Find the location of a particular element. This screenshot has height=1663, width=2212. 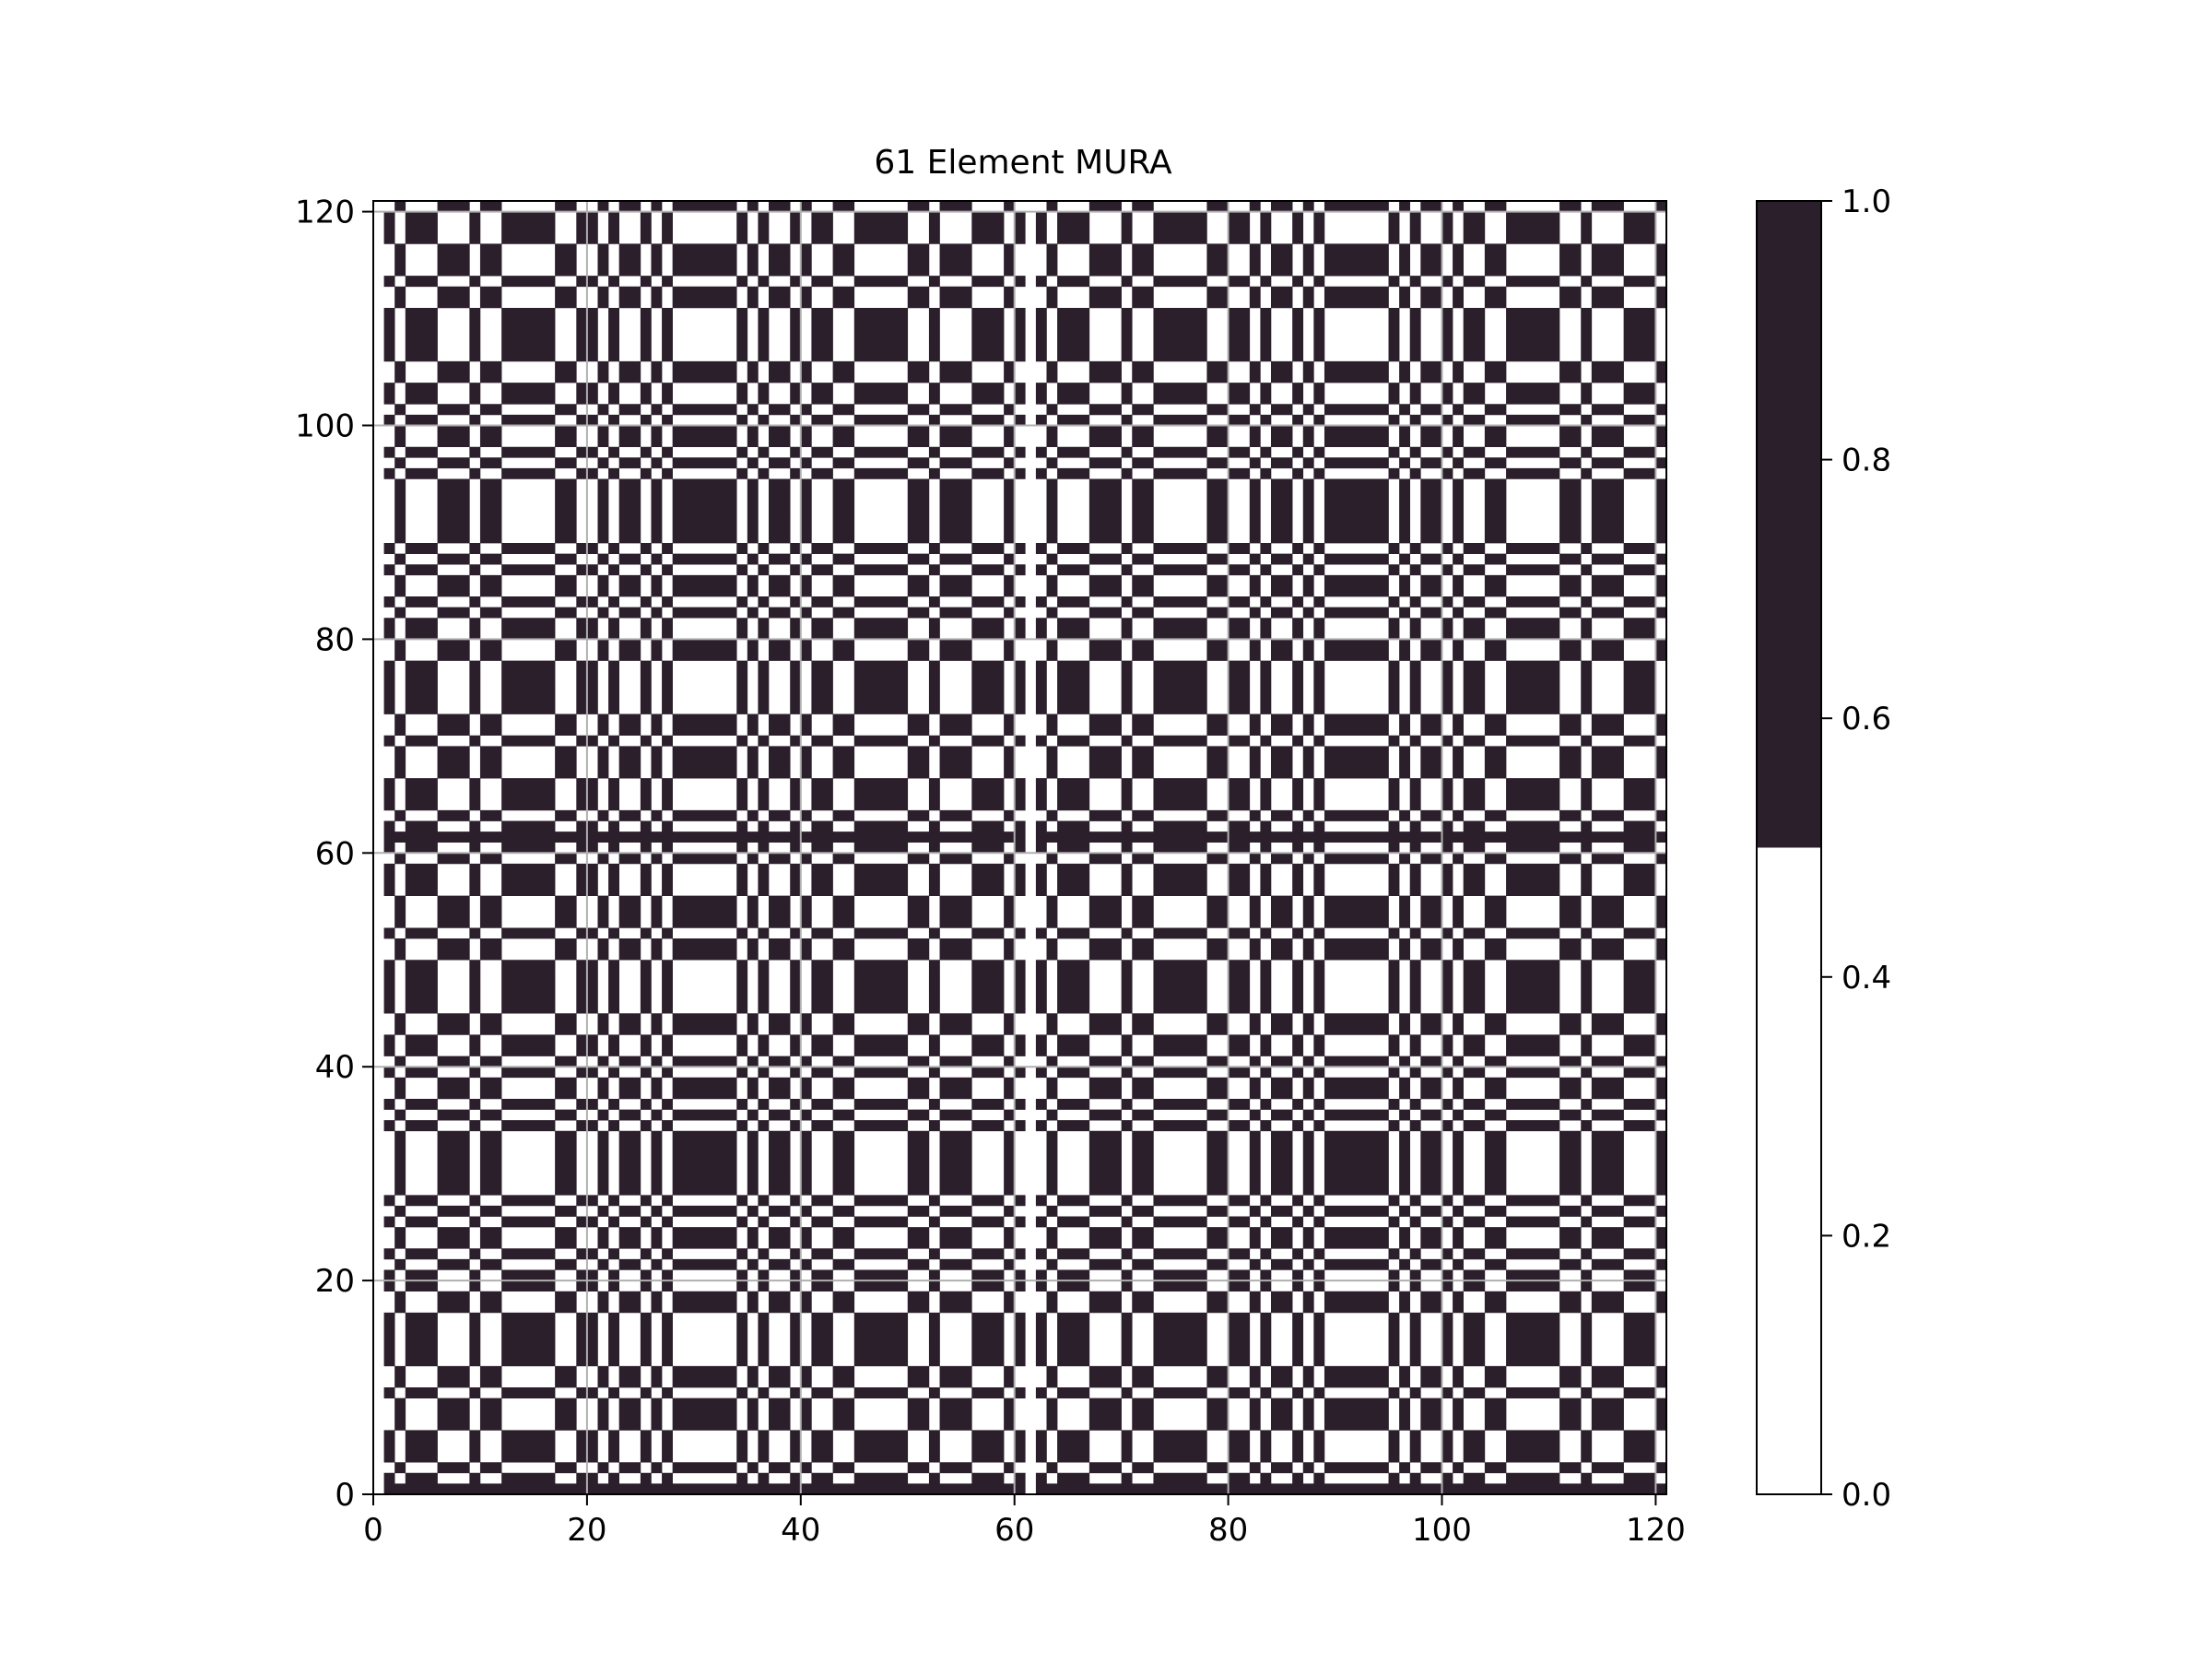

colorbar-frame is located at coordinates (1789, 847).